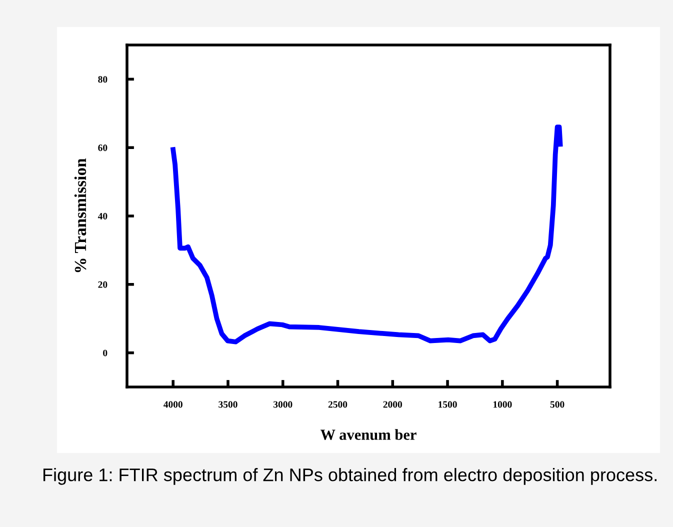 The height and width of the screenshot is (527, 673). Describe the element at coordinates (368, 434) in the screenshot. I see `x-axis-title: W avenum ber` at that location.